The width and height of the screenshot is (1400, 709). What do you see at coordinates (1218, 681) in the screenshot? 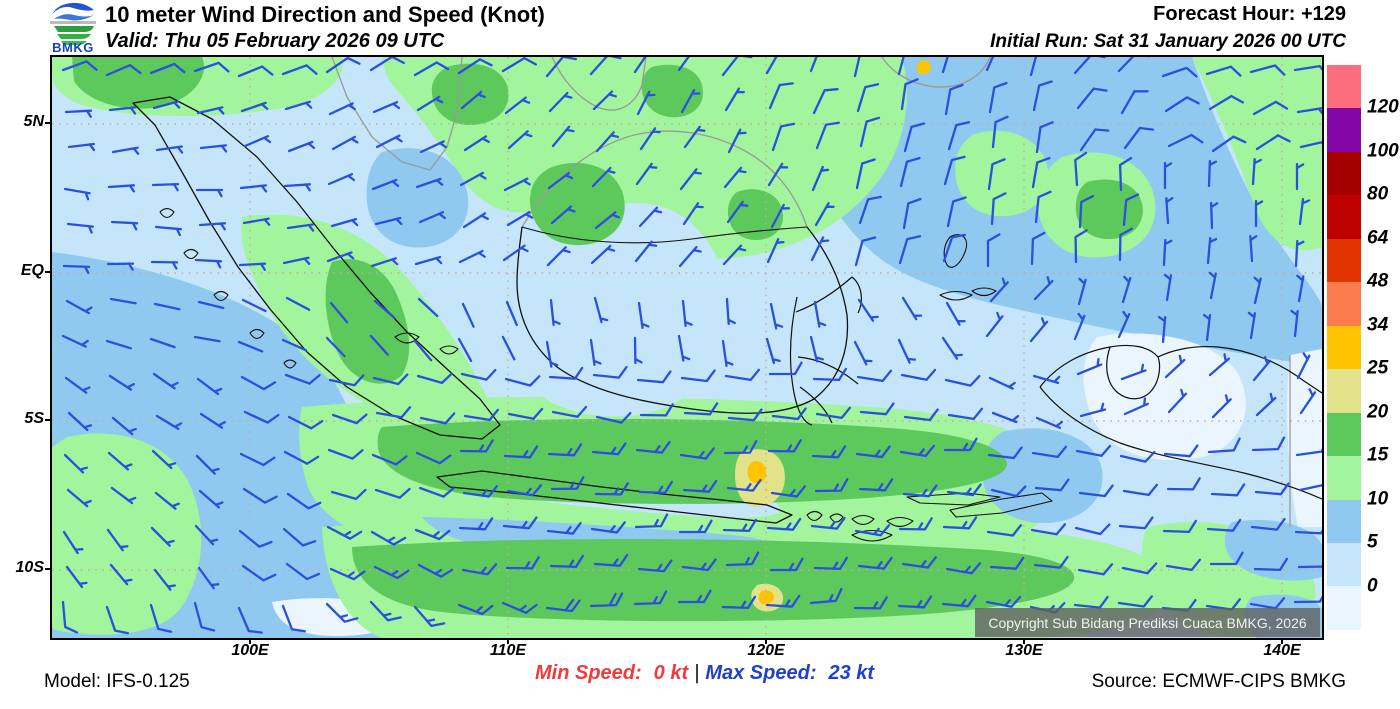
I see `source-label: Source: ECMWF-CIPS BMKG` at bounding box center [1218, 681].